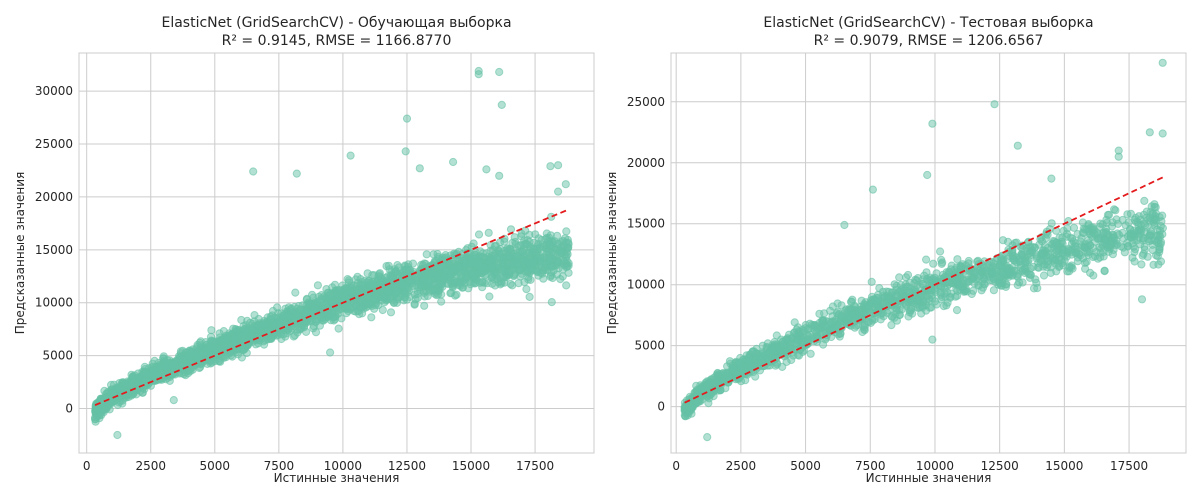 The width and height of the screenshot is (1200, 500). What do you see at coordinates (69, 409) in the screenshot?
I see `y-tick-label: 0` at bounding box center [69, 409].